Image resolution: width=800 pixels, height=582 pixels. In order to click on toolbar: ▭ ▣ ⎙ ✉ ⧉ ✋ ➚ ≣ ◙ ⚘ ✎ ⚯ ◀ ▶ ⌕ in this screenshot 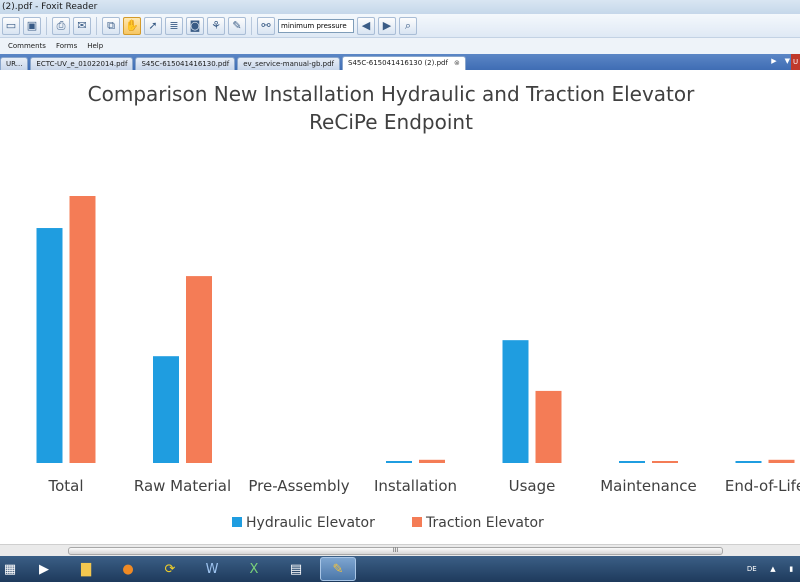, I will do `click(400, 26)`.